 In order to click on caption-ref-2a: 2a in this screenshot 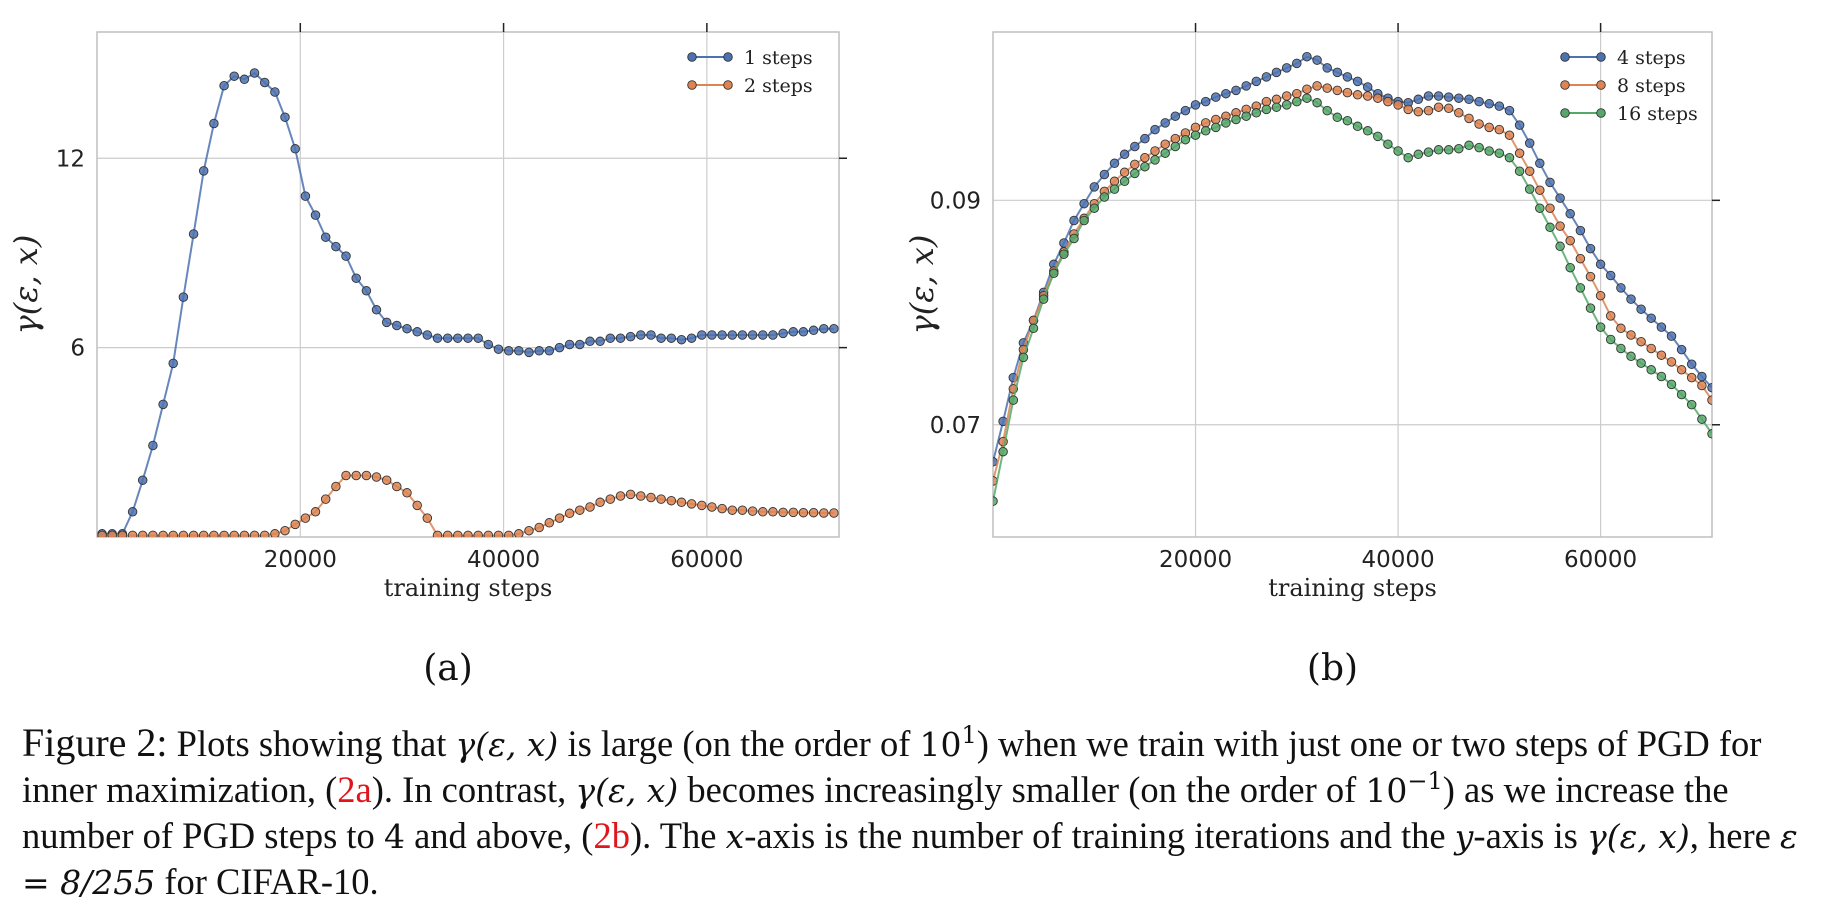, I will do `click(354, 789)`.